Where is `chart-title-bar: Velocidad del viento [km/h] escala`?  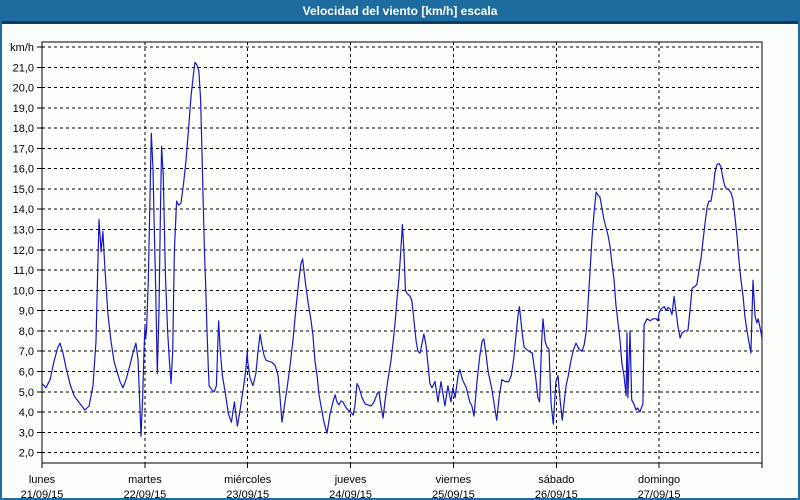 chart-title-bar: Velocidad del viento [km/h] escala is located at coordinates (400, 13).